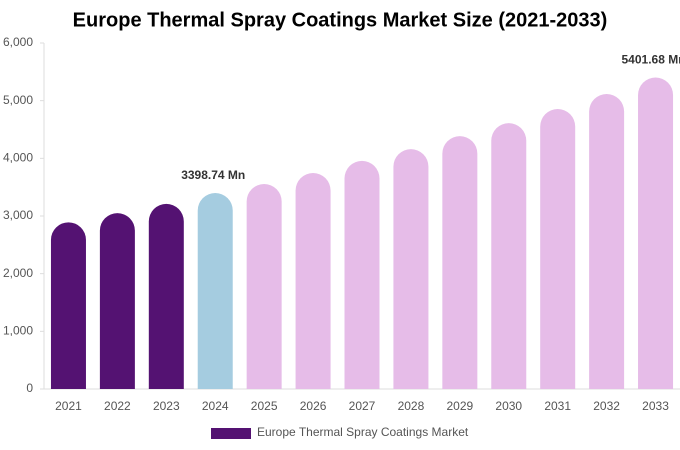  What do you see at coordinates (231, 433) in the screenshot?
I see `legend-swatch` at bounding box center [231, 433].